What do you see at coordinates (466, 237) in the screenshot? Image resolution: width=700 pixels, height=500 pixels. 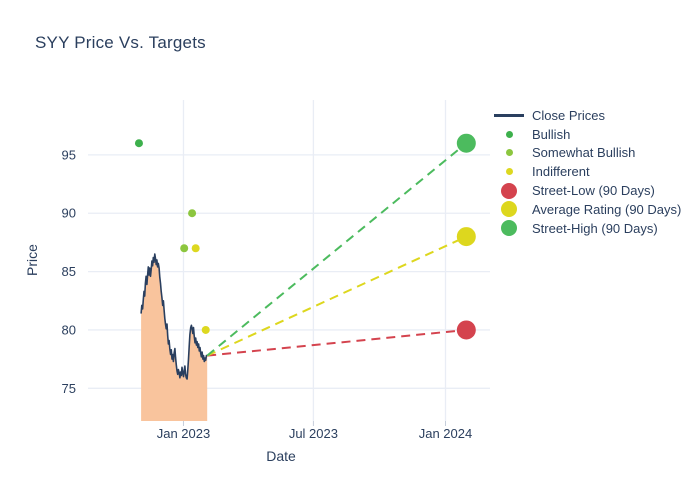 I see `target-marker-average-rating` at bounding box center [466, 237].